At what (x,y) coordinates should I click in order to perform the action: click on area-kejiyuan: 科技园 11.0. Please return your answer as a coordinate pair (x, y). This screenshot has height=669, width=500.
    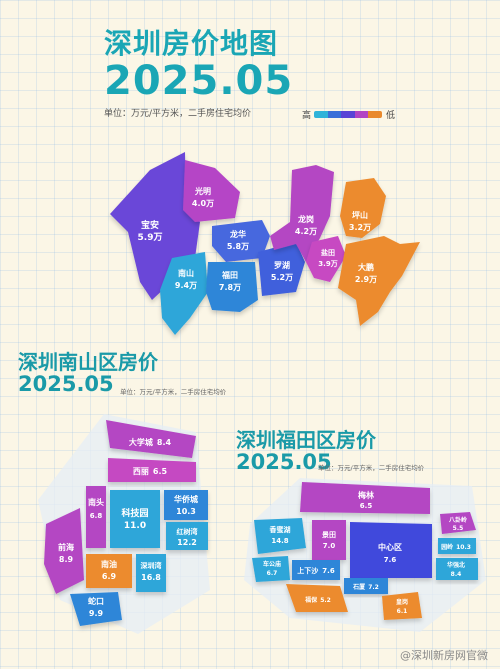
    Looking at the image, I should click on (135, 519).